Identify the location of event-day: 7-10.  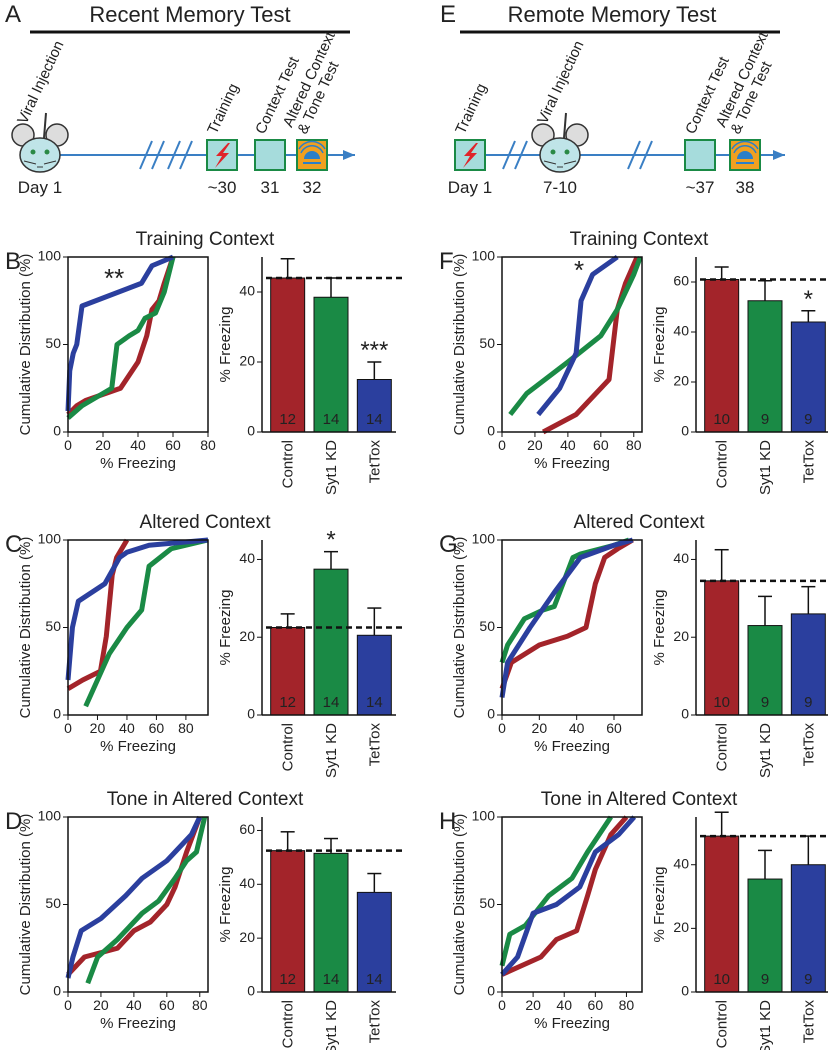
(560, 187).